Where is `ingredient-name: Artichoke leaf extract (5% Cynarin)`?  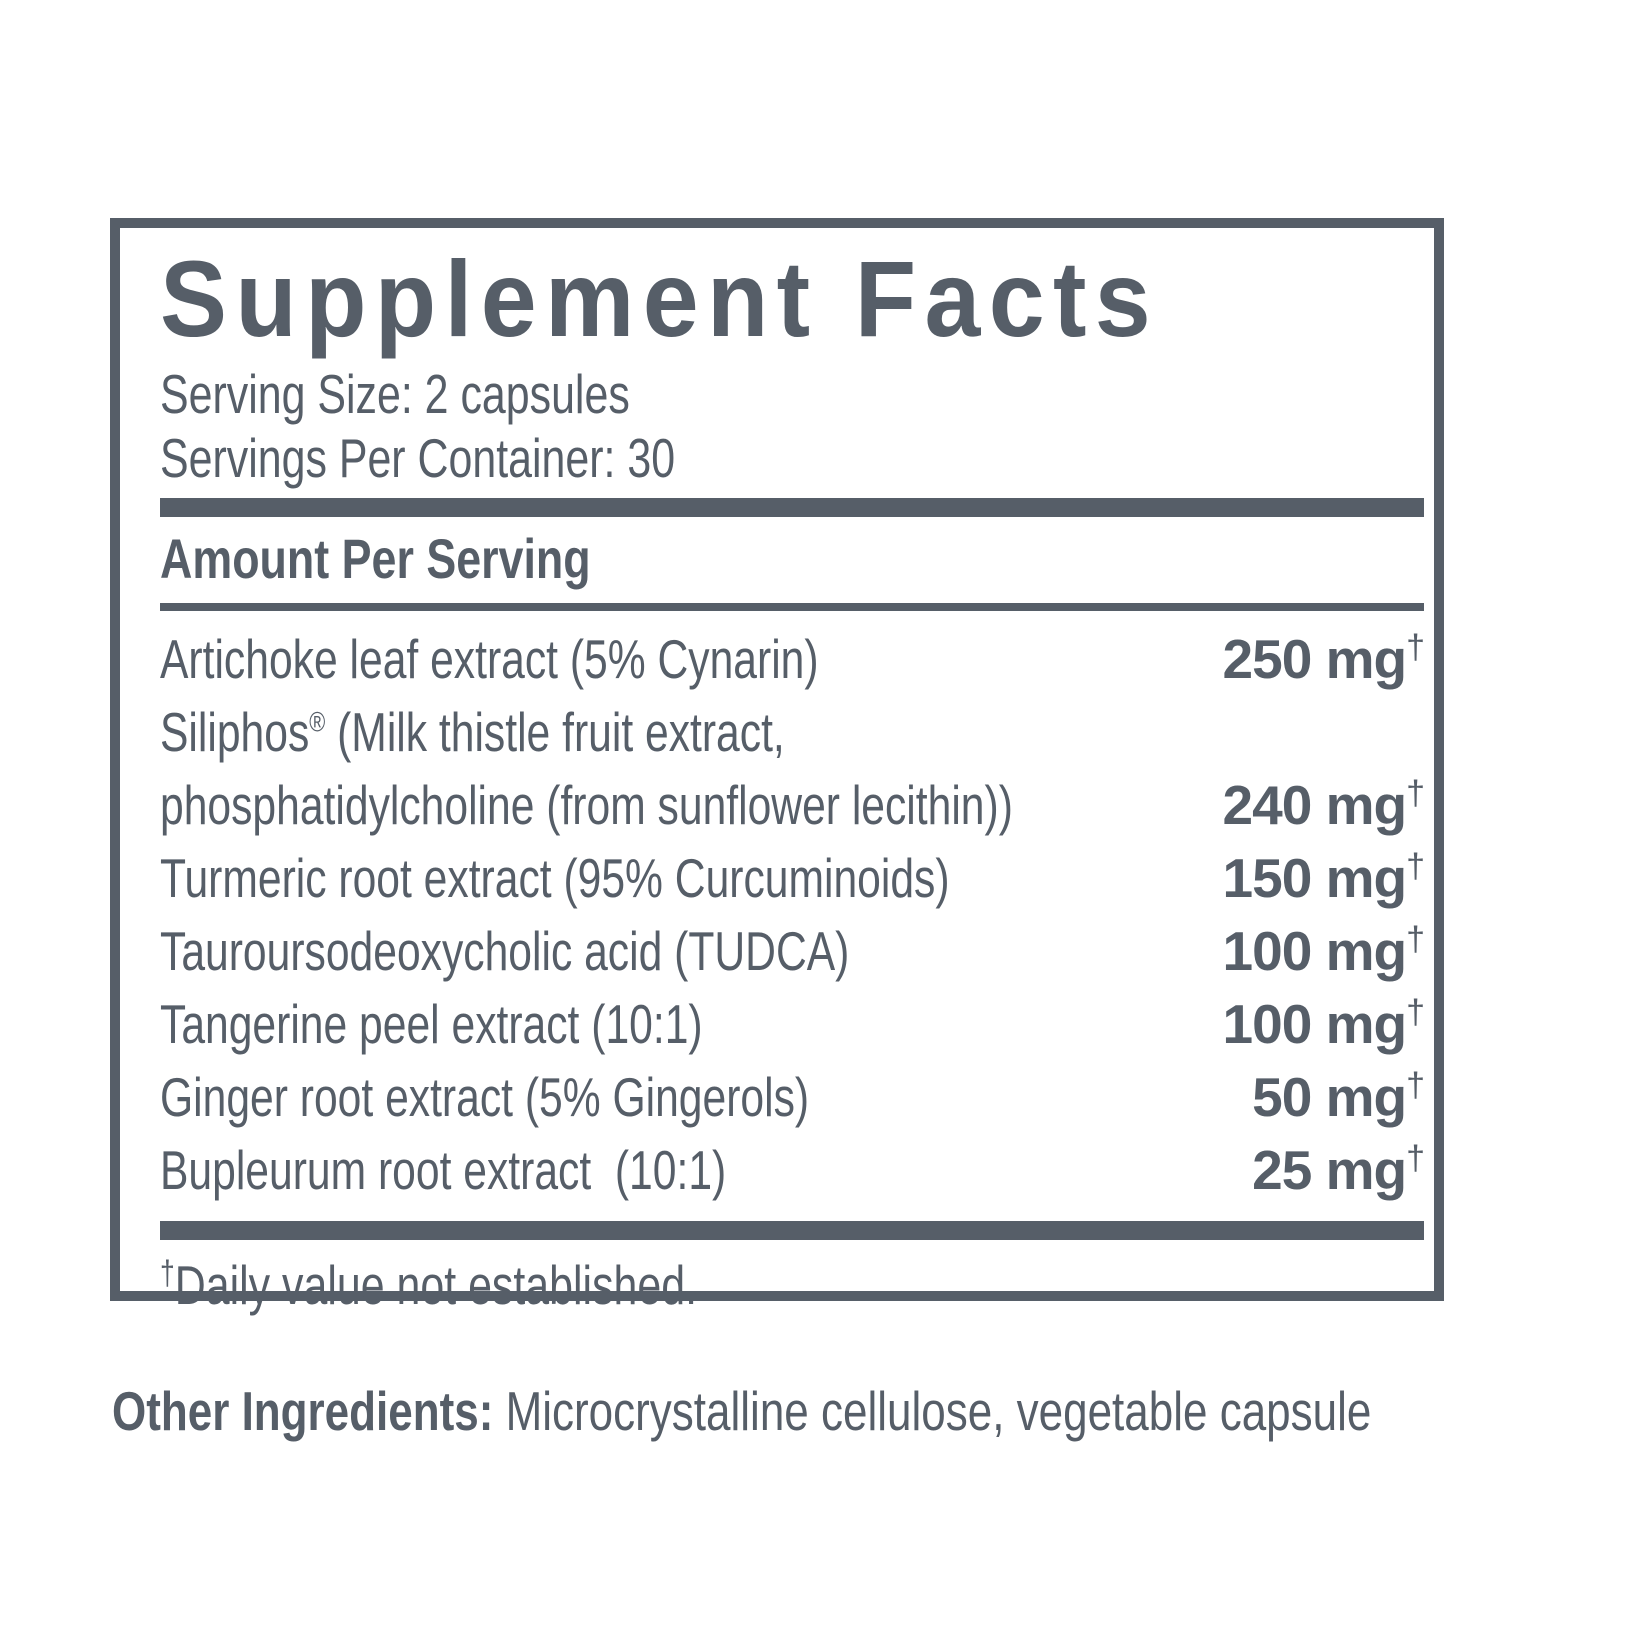 ingredient-name: Artichoke leaf extract (5% Cynarin) is located at coordinates (489, 659).